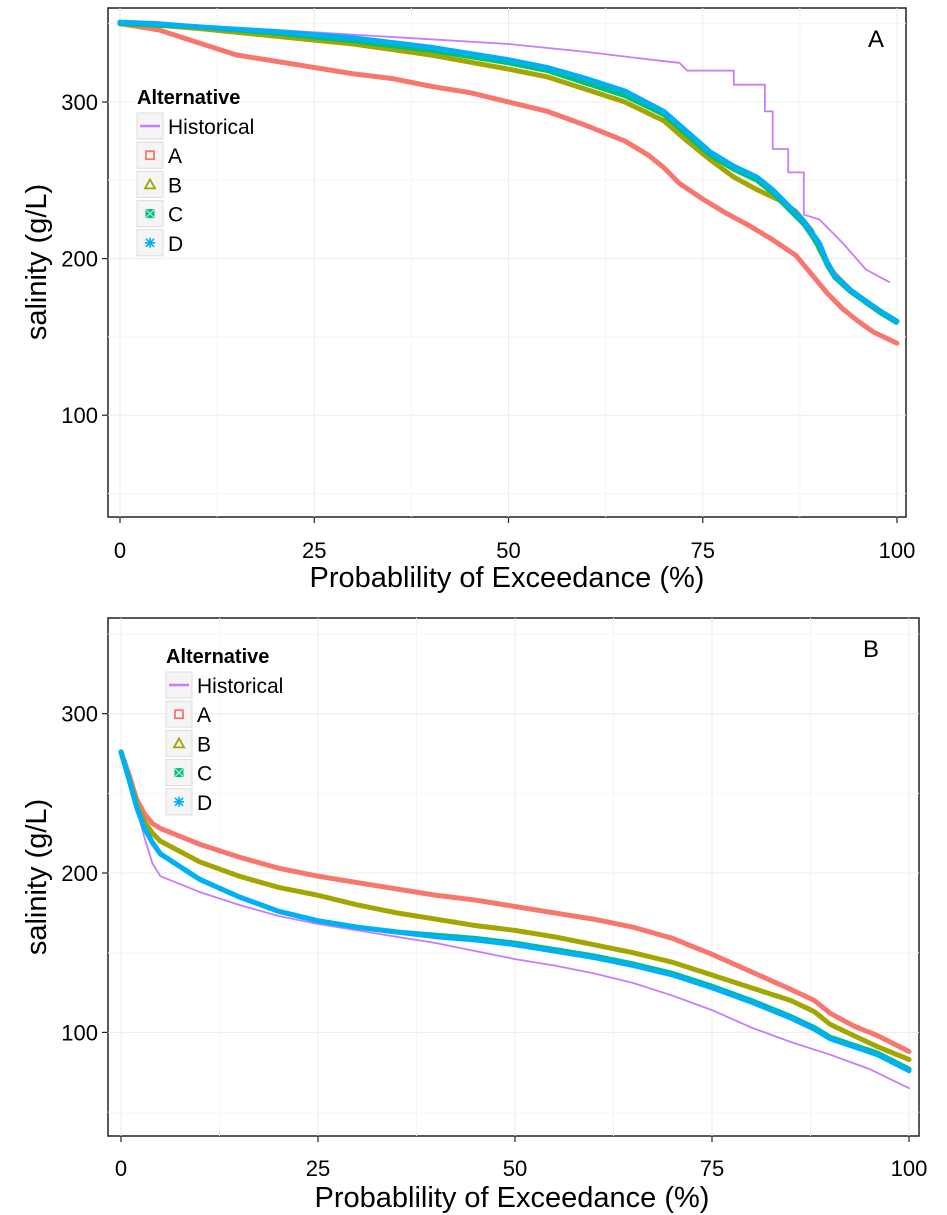 The width and height of the screenshot is (947, 1215). Describe the element at coordinates (37, 877) in the screenshot. I see `y-axis-label-b: salinity (g/L)` at that location.